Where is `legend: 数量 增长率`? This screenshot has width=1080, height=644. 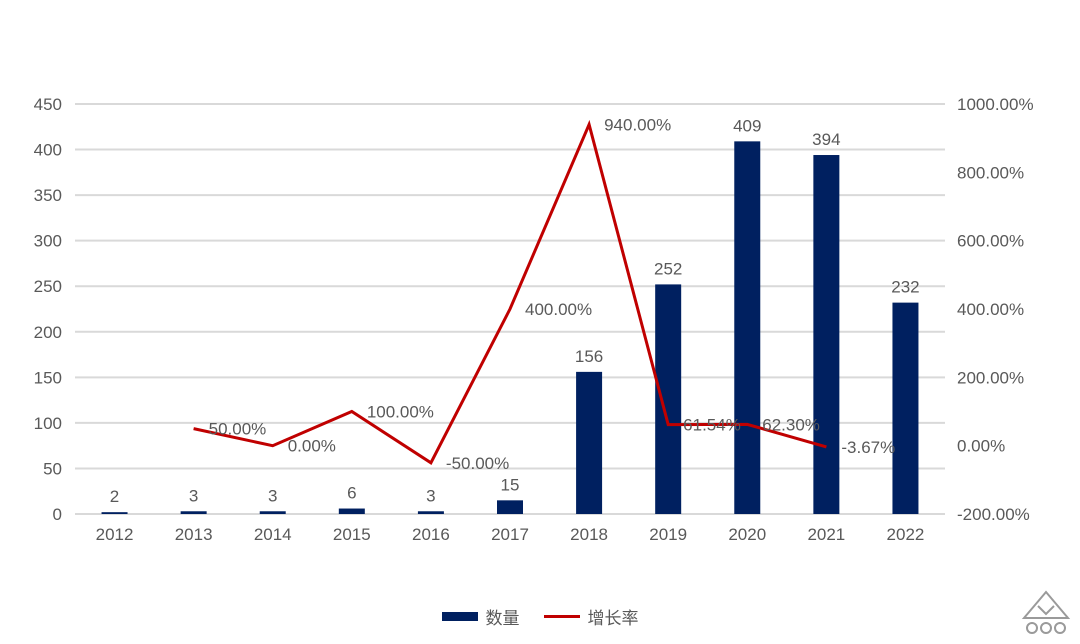
legend: 数量 增长率 is located at coordinates (540, 616).